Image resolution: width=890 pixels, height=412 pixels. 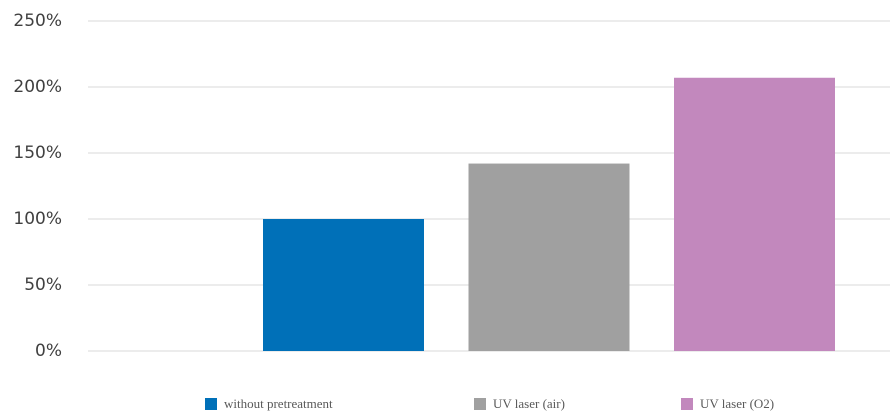 What do you see at coordinates (37, 153) in the screenshot?
I see `y-tick-label: 150%` at bounding box center [37, 153].